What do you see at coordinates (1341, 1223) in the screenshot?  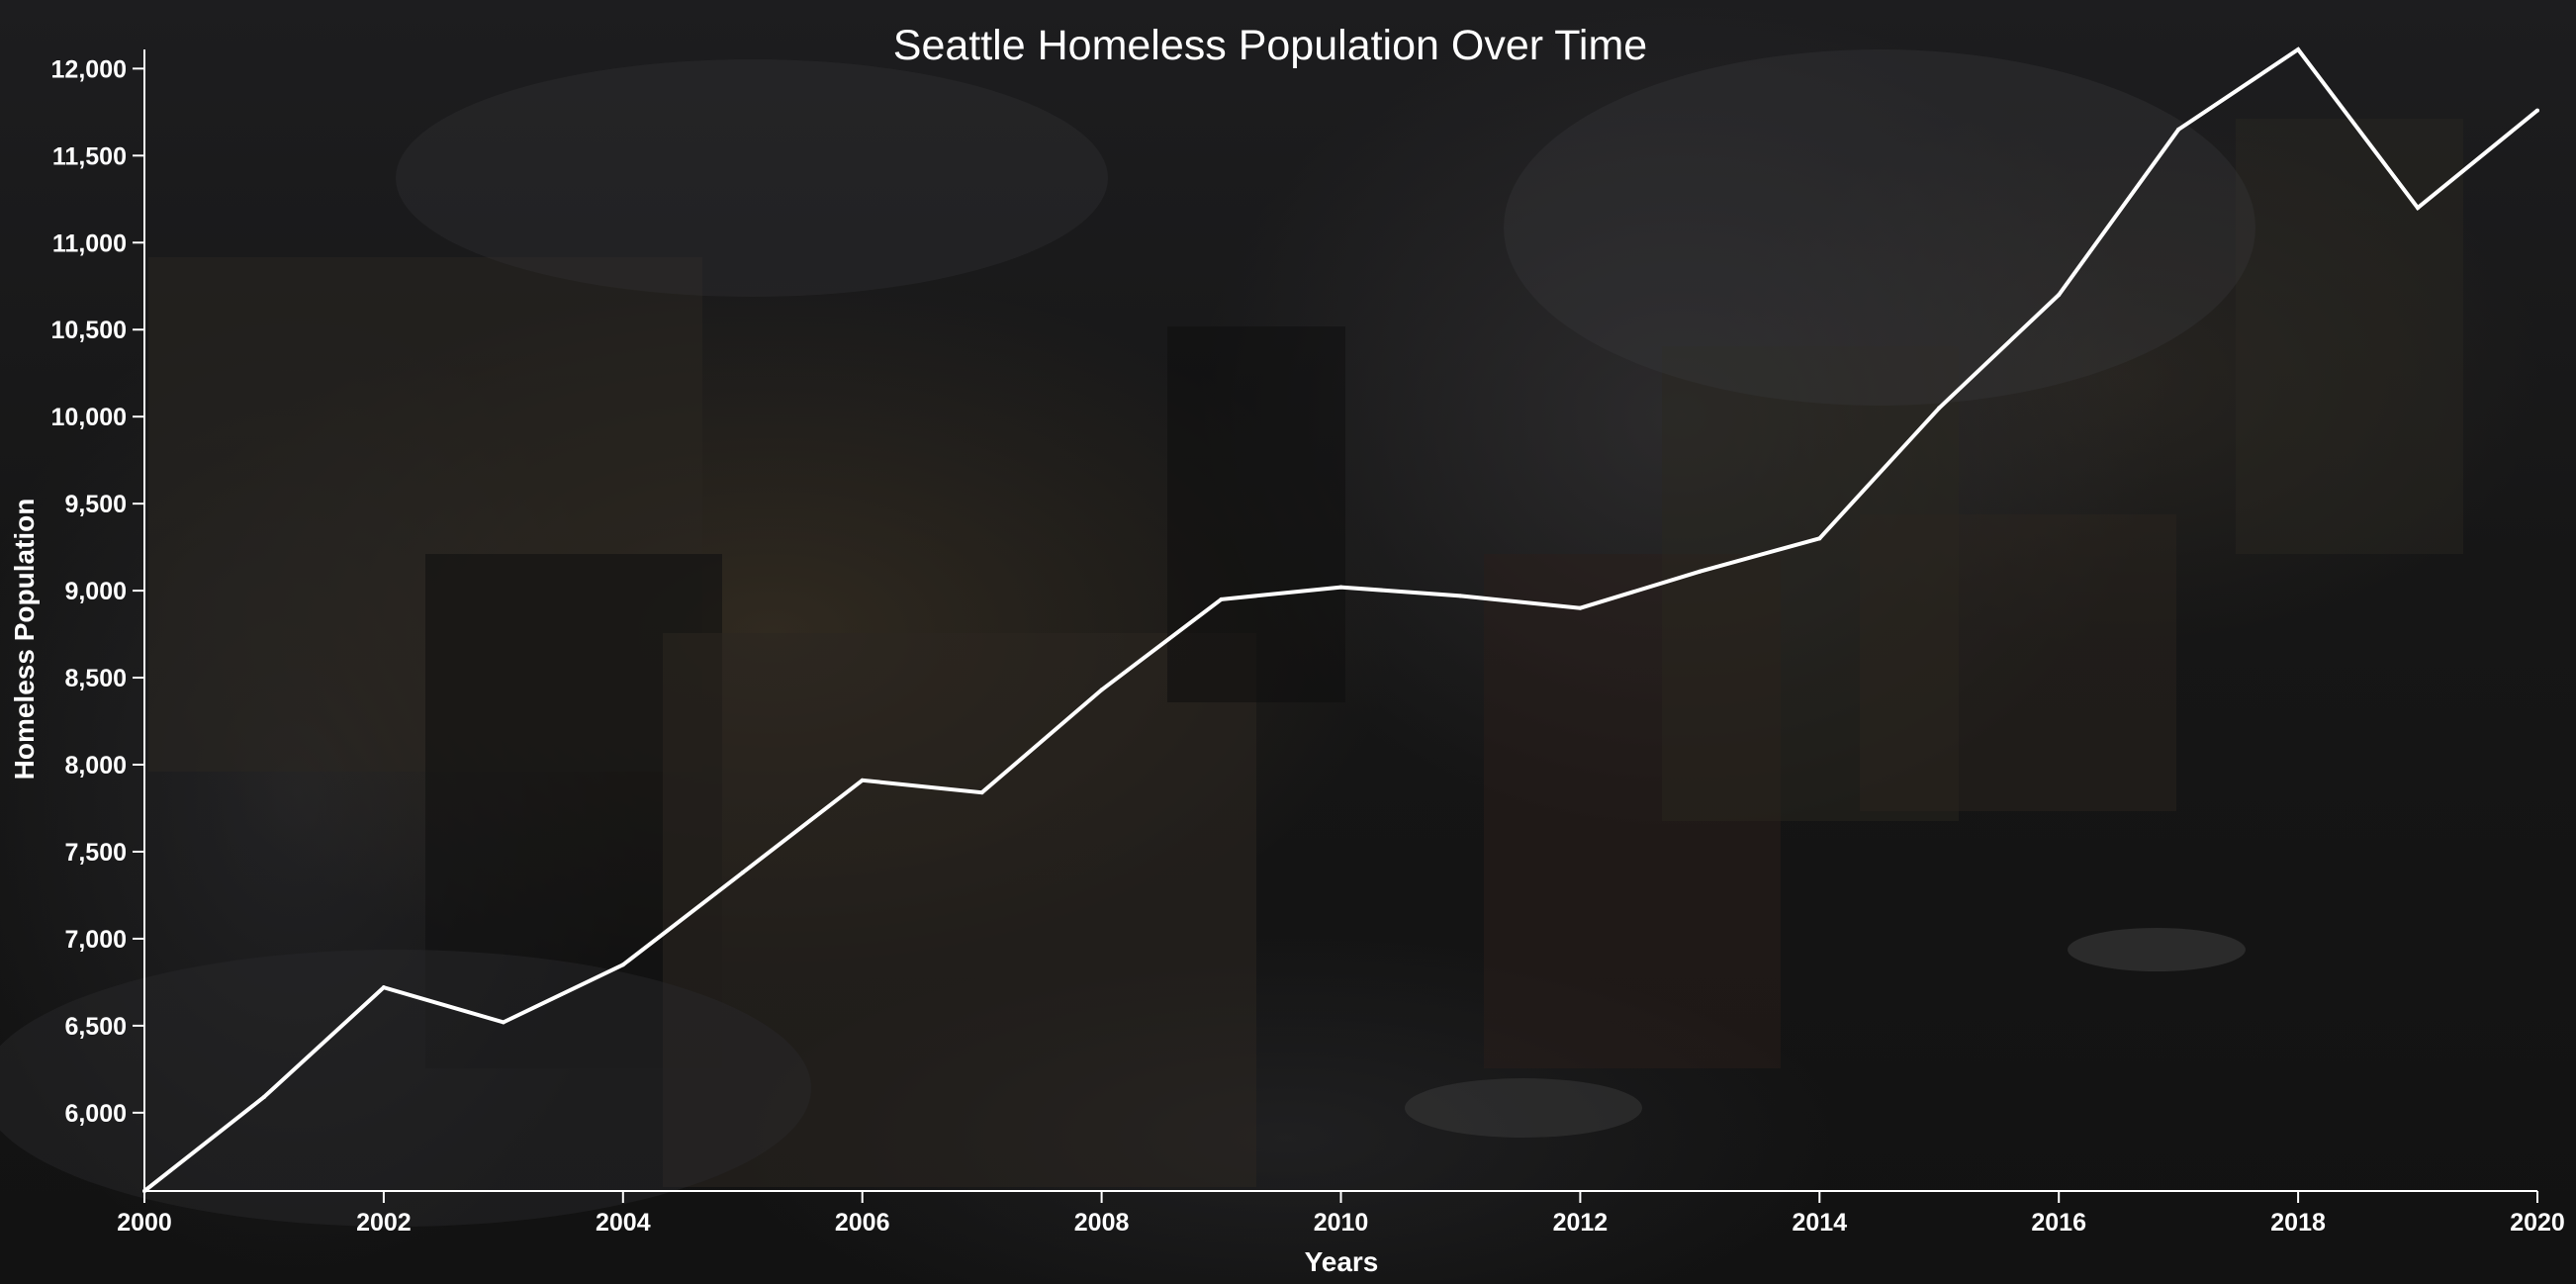 I see `x-tick-label: 2010` at bounding box center [1341, 1223].